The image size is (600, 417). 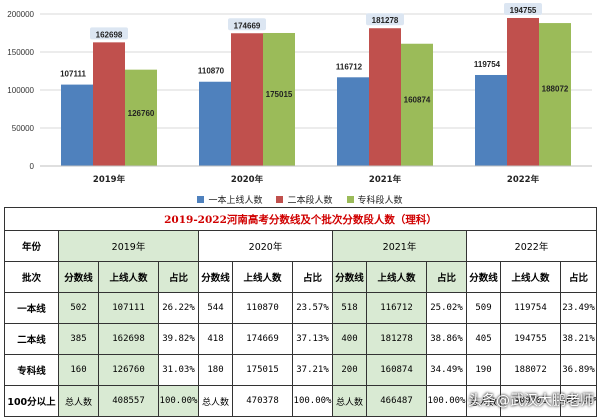 What do you see at coordinates (349, 370) in the screenshot?
I see `table-cell: 200` at bounding box center [349, 370].